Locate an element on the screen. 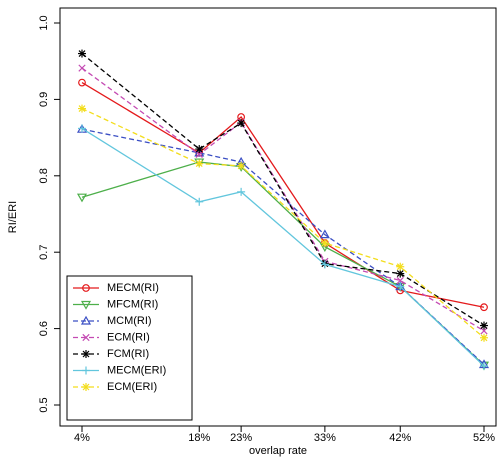  x-tick-label: 18% is located at coordinates (199, 438).